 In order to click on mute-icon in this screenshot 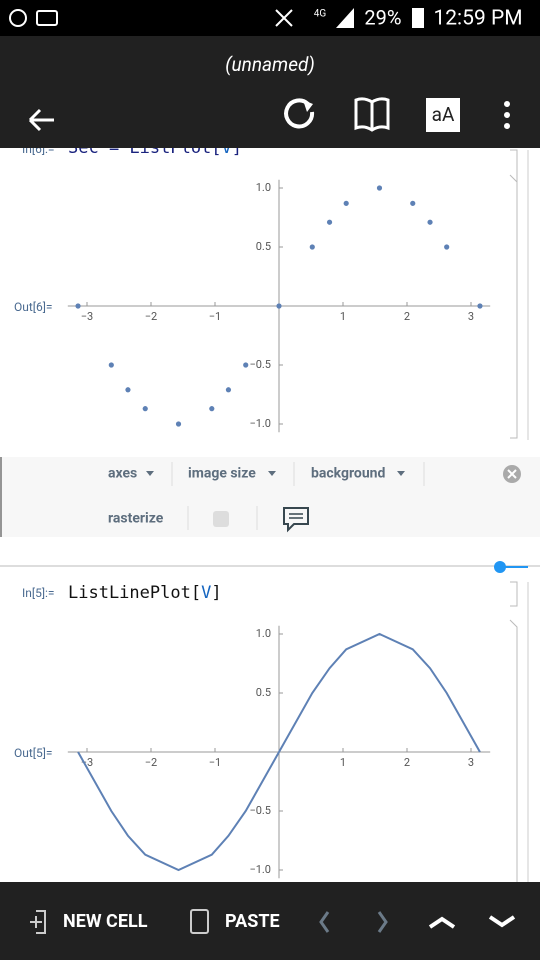, I will do `click(284, 18)`.